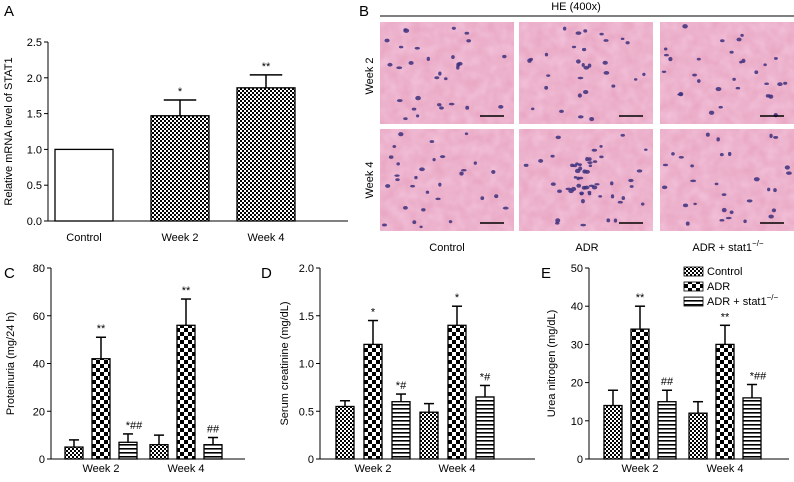 The width and height of the screenshot is (794, 482). I want to click on significance-label: *, so click(457, 298).